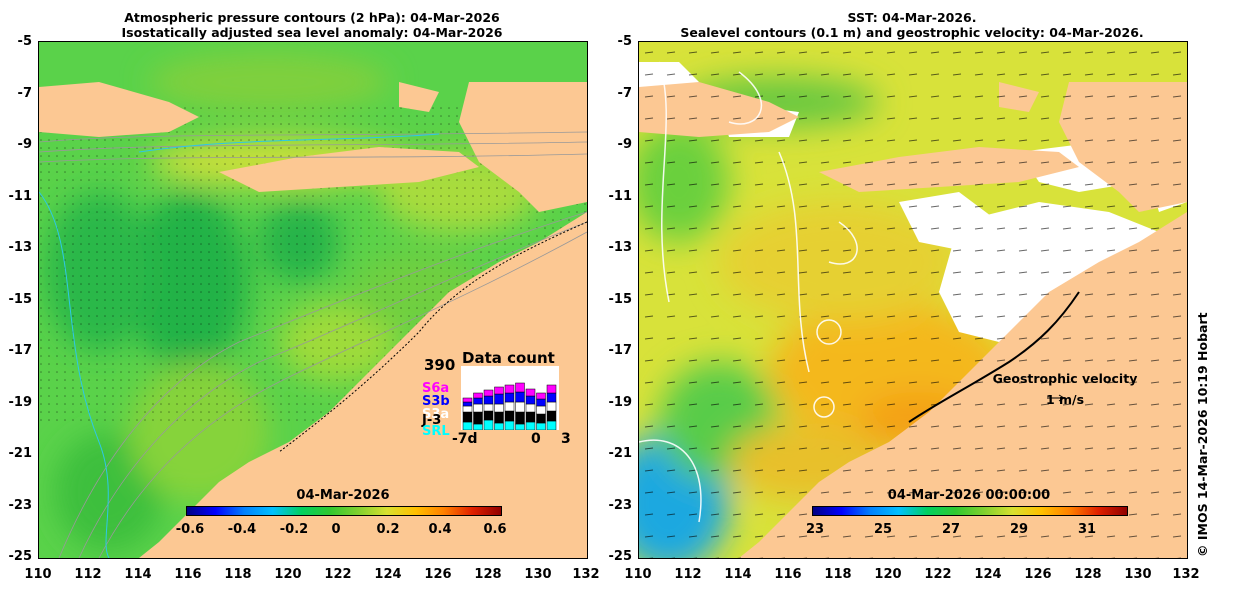  What do you see at coordinates (620, 402) in the screenshot?
I see `right-ytick: -19` at bounding box center [620, 402].